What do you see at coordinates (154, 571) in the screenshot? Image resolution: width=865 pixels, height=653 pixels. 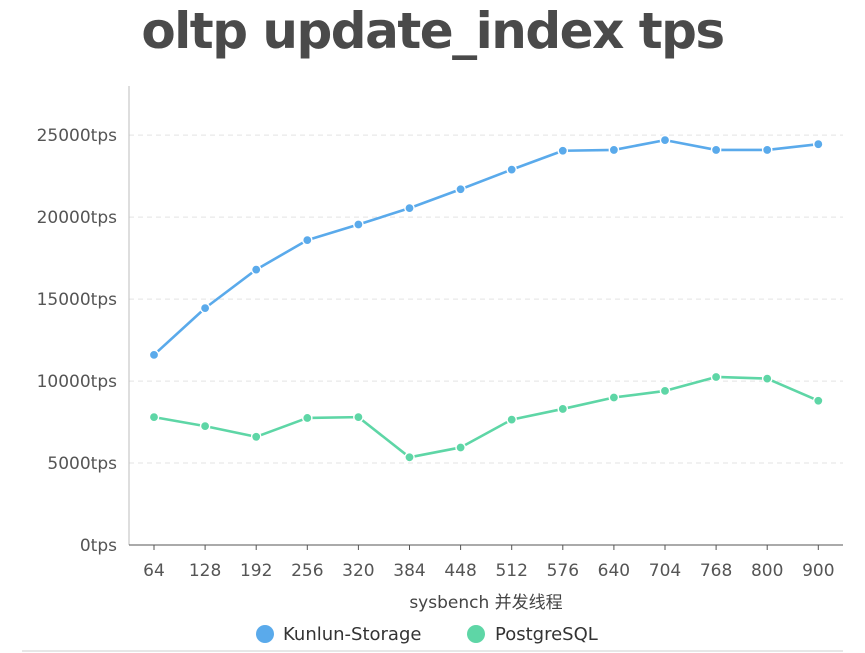 I see `x-tick-label: 64` at bounding box center [154, 571].